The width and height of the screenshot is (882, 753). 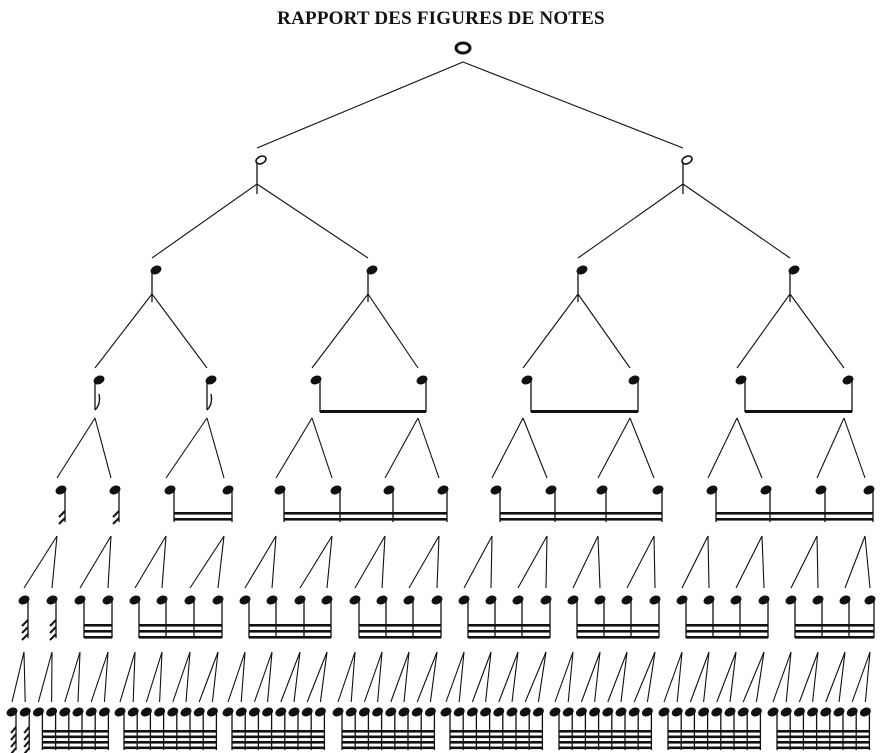 I want to click on quarter-note-head, so click(x=794, y=270).